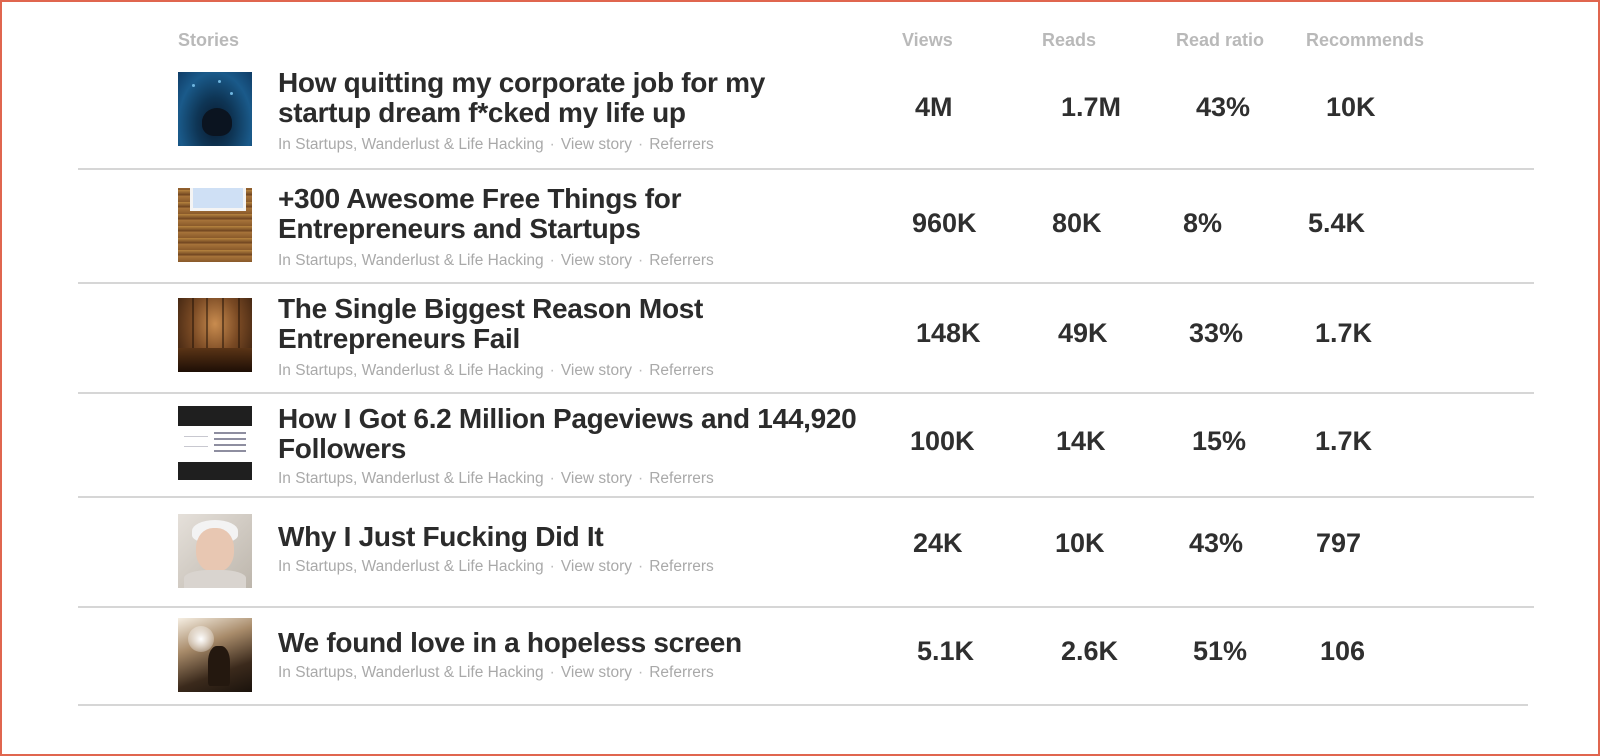 The width and height of the screenshot is (1600, 756). I want to click on reads-value: 1.7M, so click(1091, 107).